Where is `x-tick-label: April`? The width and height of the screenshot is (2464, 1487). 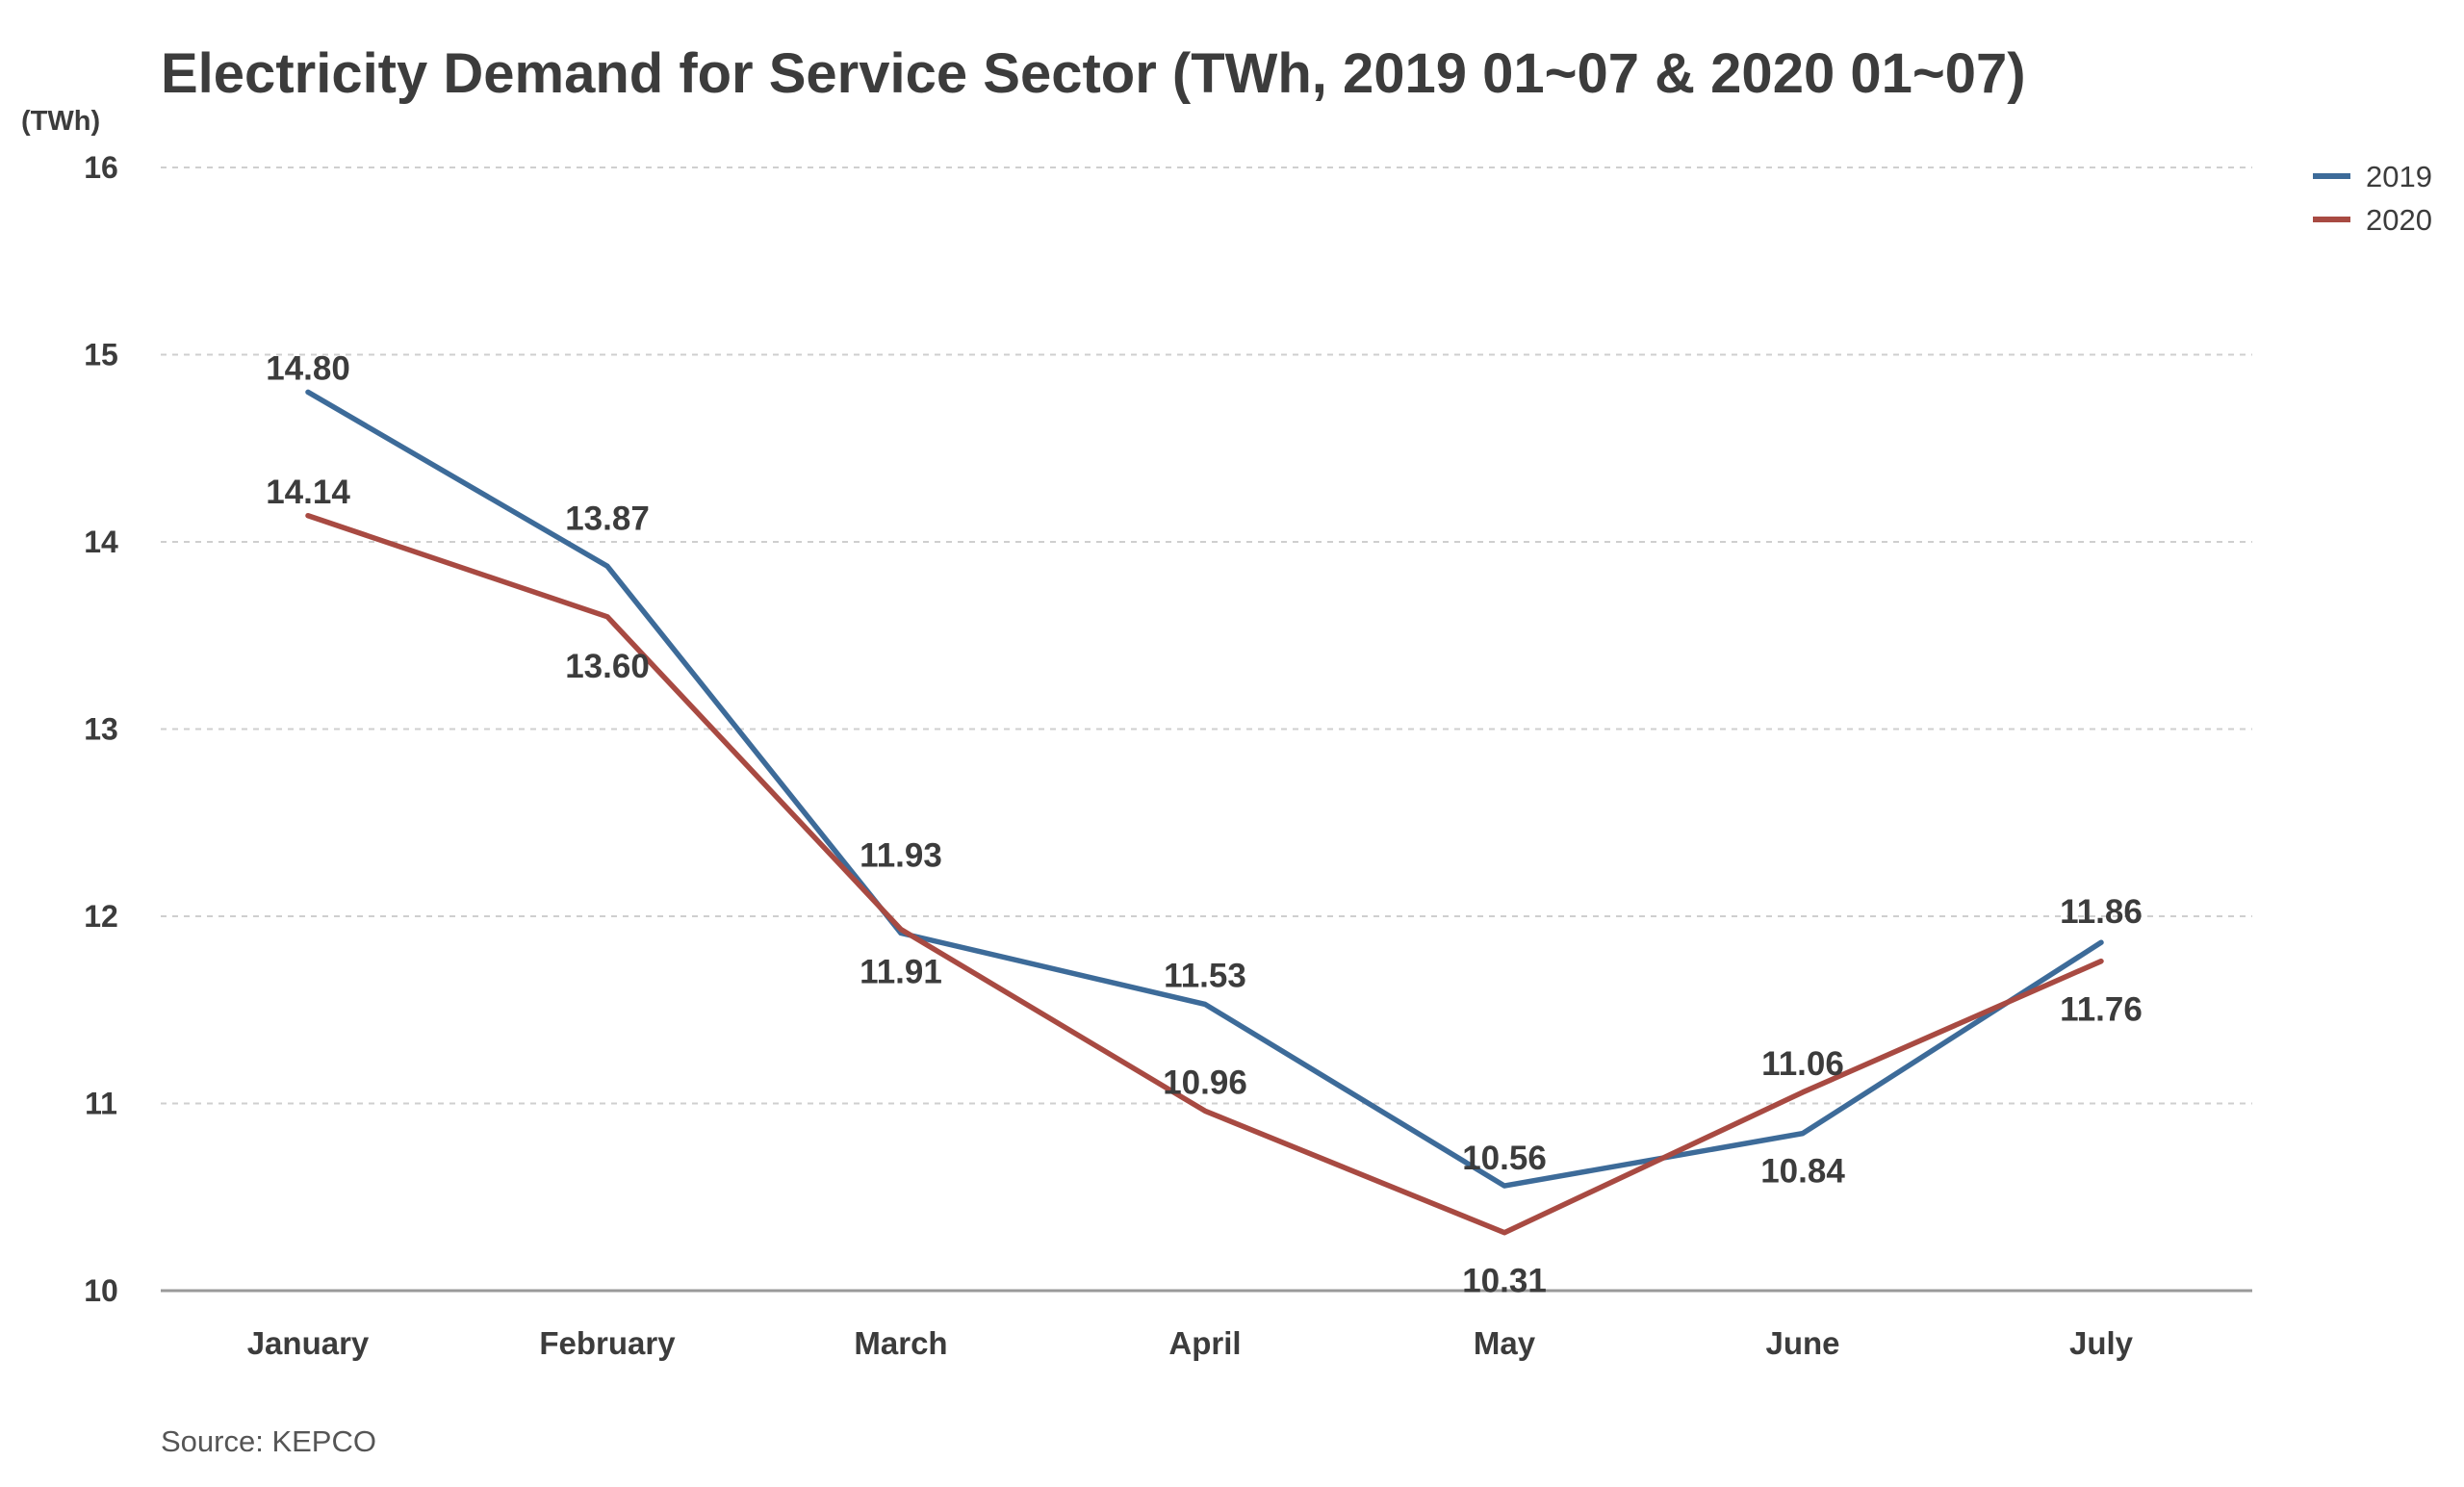
x-tick-label: April is located at coordinates (1204, 1343).